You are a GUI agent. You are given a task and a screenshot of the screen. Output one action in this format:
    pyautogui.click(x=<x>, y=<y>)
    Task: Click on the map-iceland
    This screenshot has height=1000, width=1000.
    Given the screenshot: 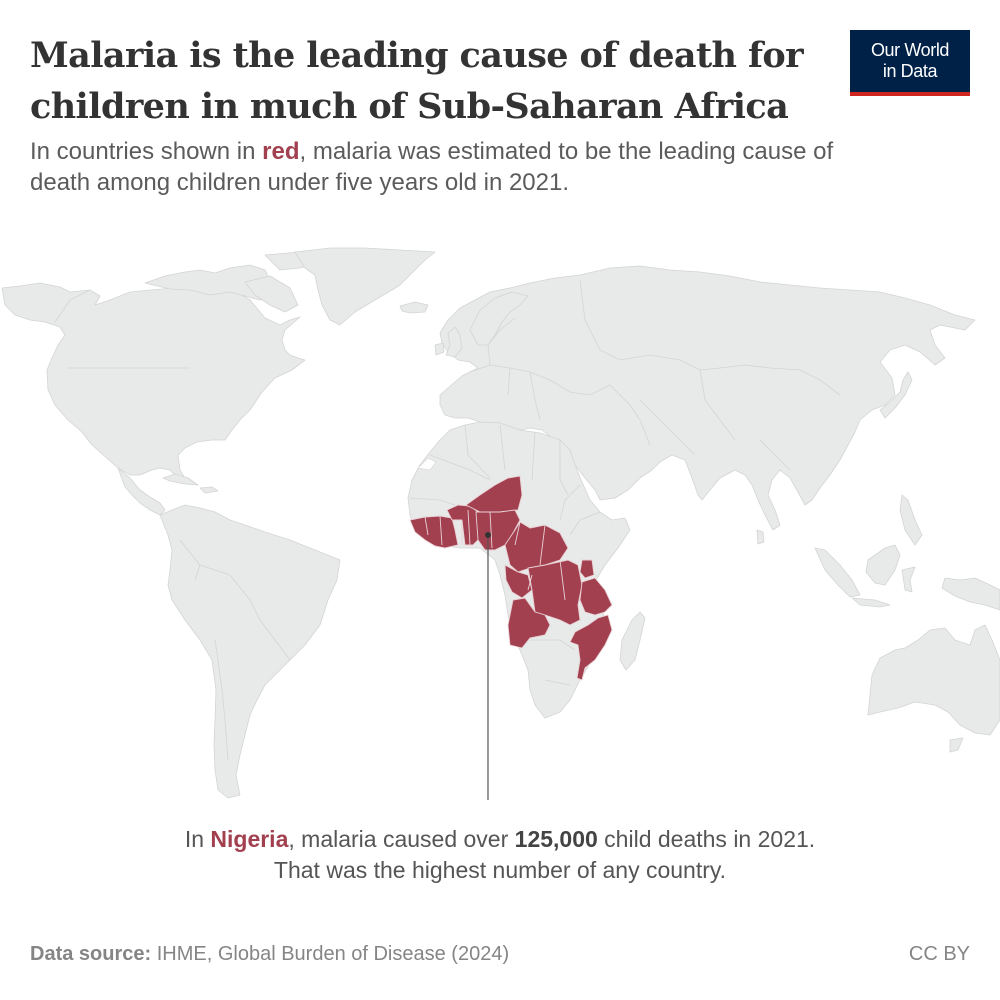 What is the action you would take?
    pyautogui.click(x=414, y=307)
    